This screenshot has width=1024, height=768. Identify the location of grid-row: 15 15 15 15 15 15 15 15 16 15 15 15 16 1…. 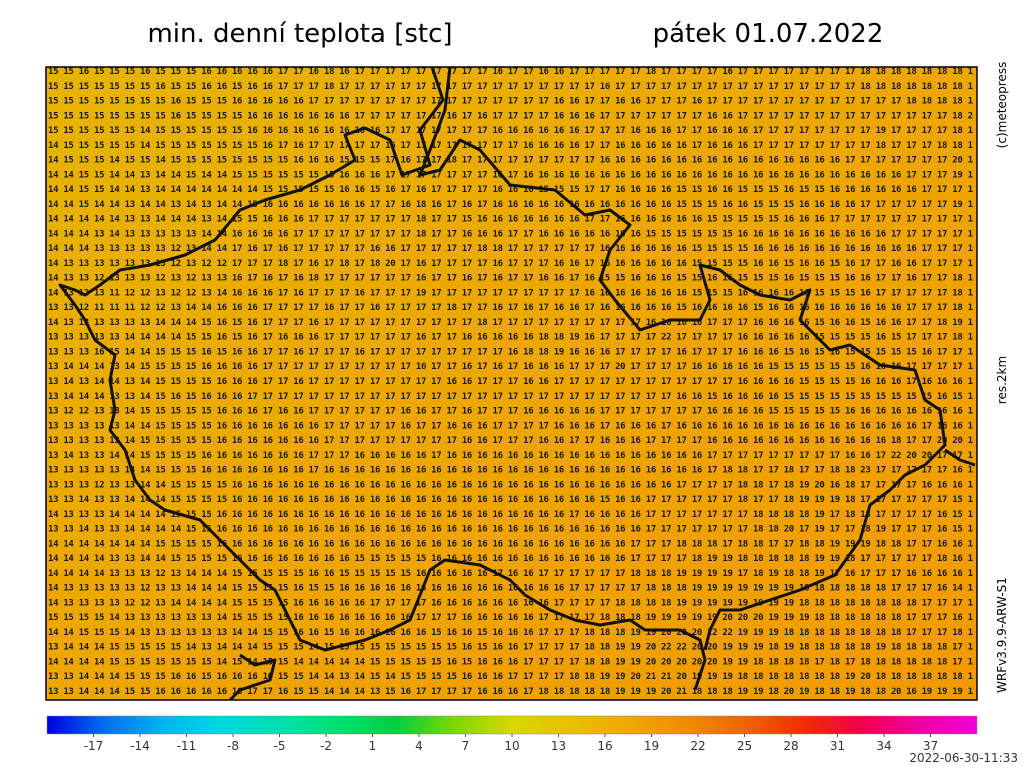
(510, 102).